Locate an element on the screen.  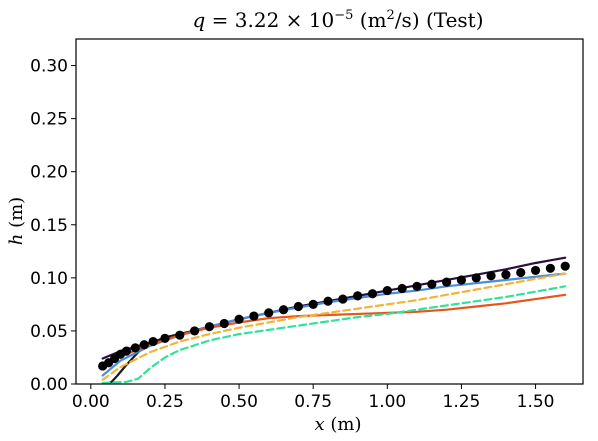
x-tick-label: 1.50 is located at coordinates (536, 402).